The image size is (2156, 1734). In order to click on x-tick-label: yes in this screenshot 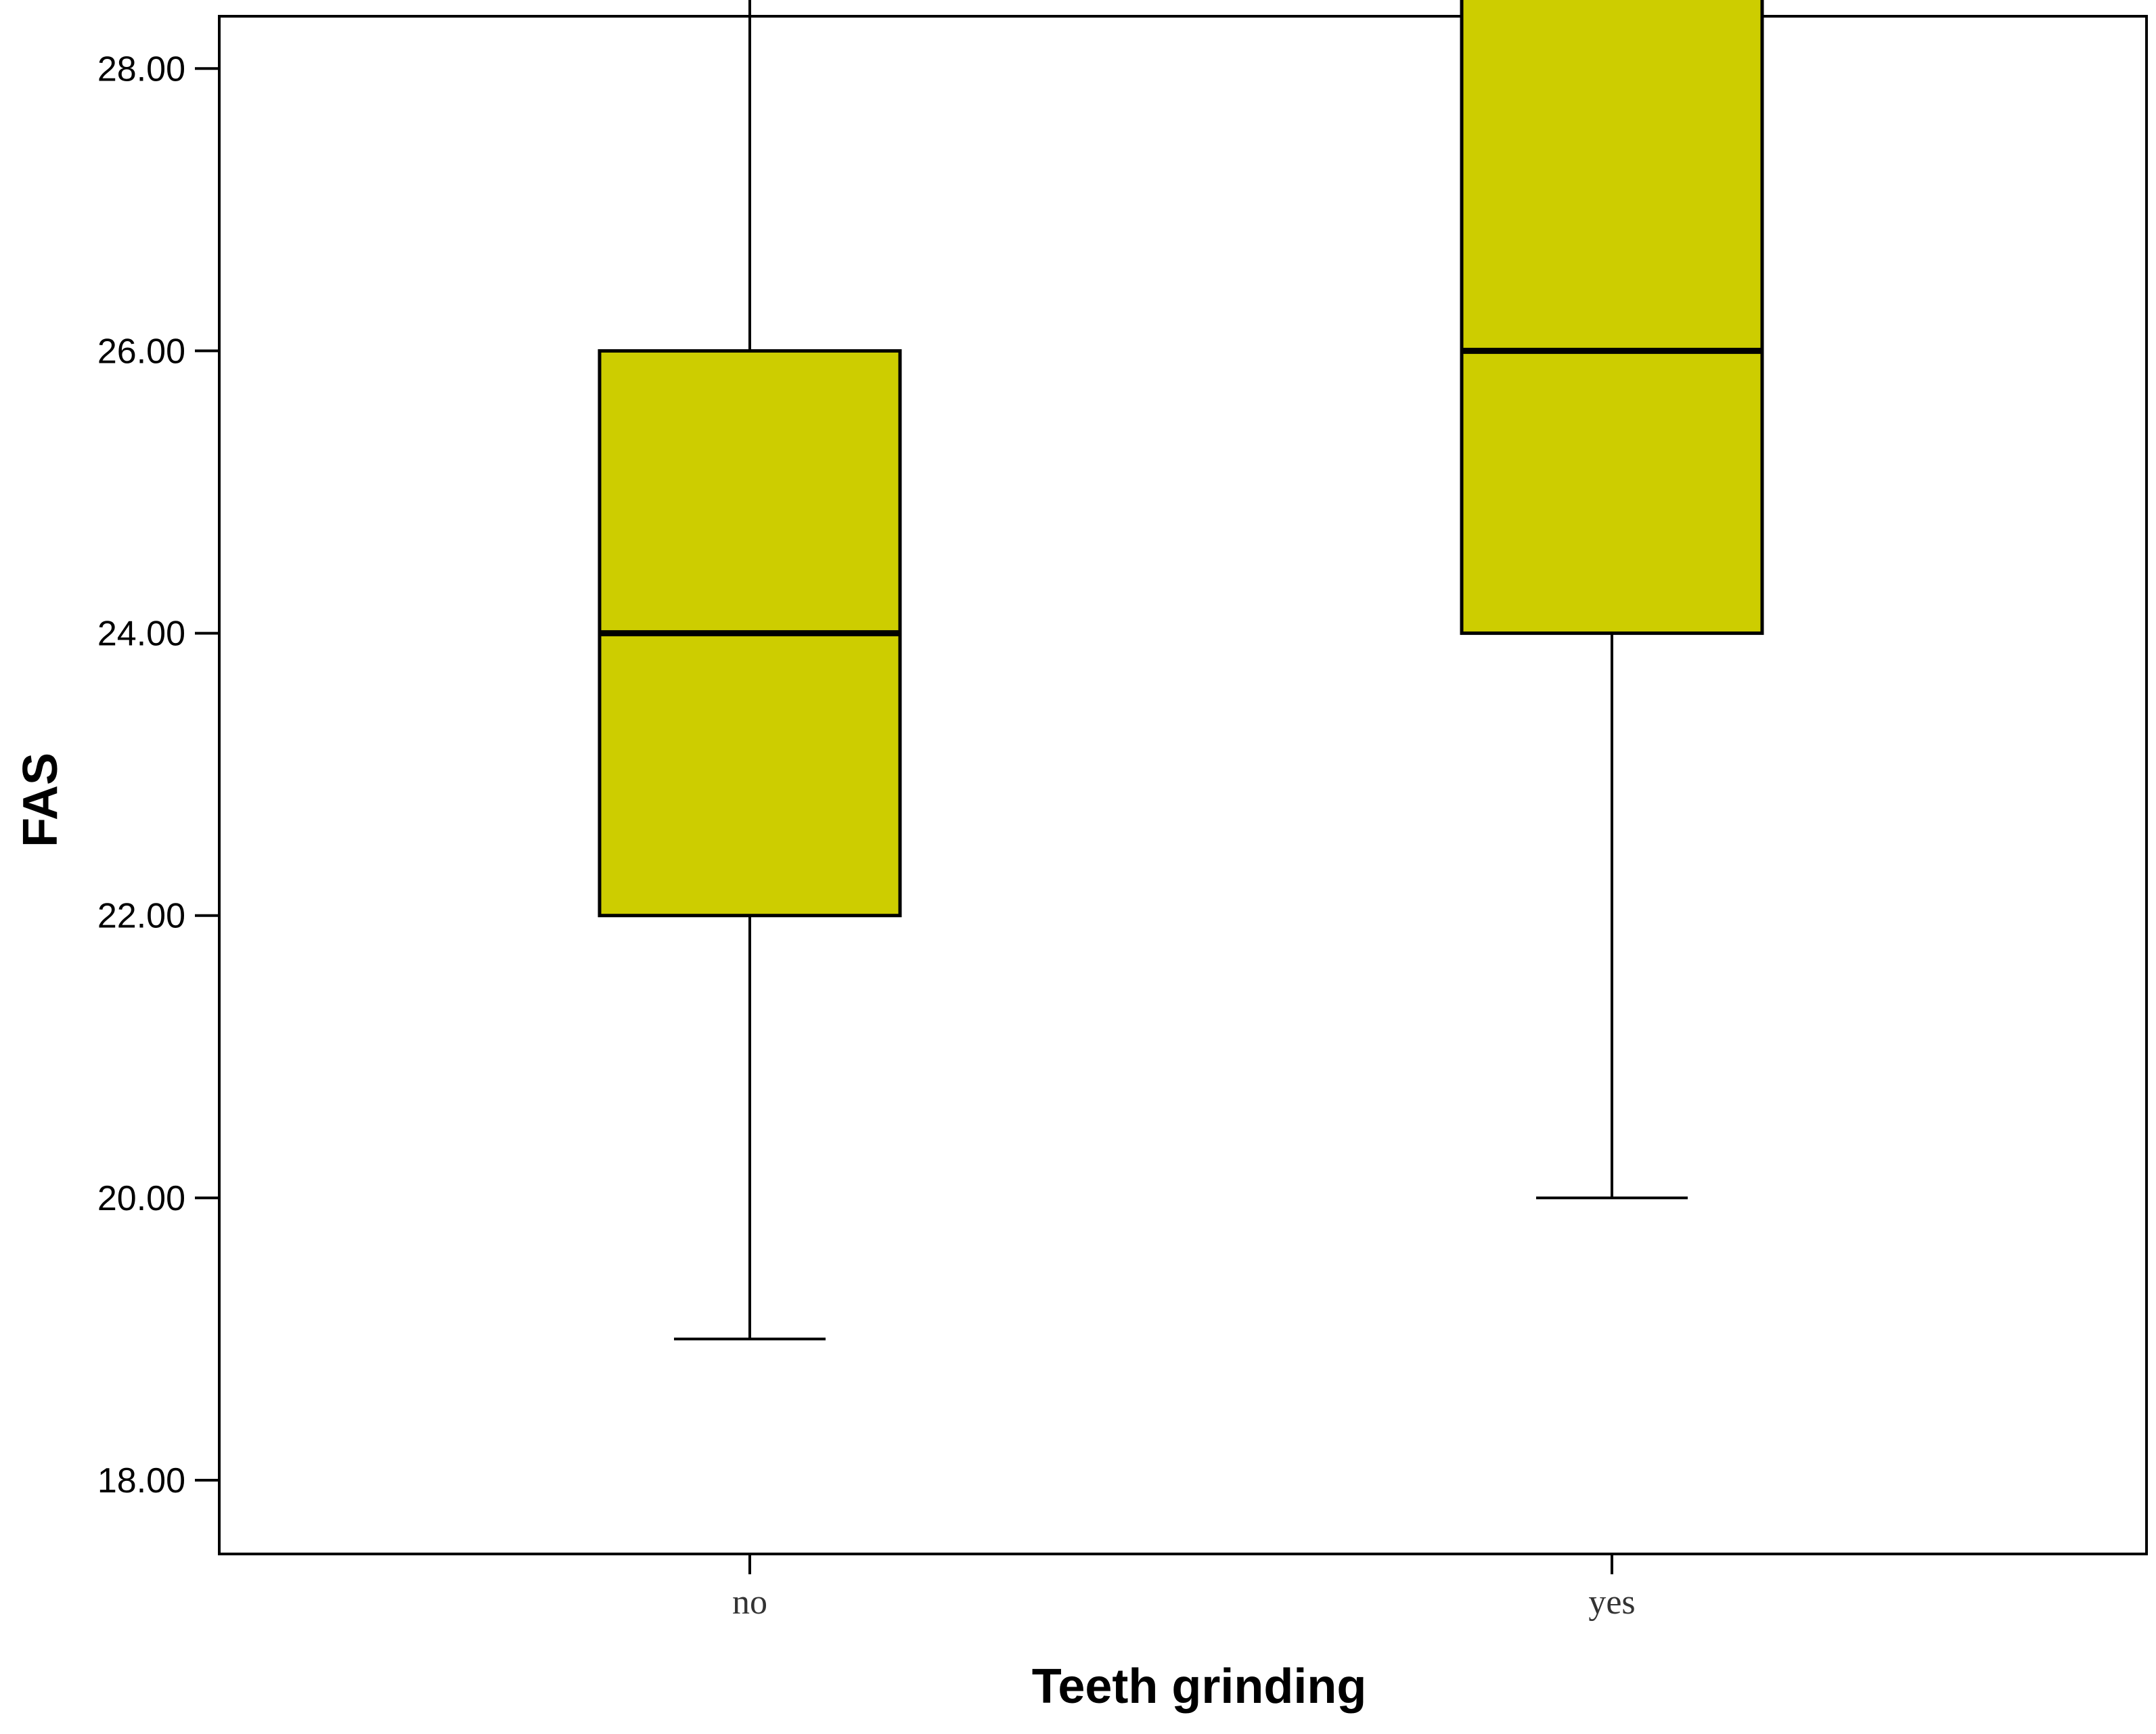, I will do `click(1611, 1602)`.